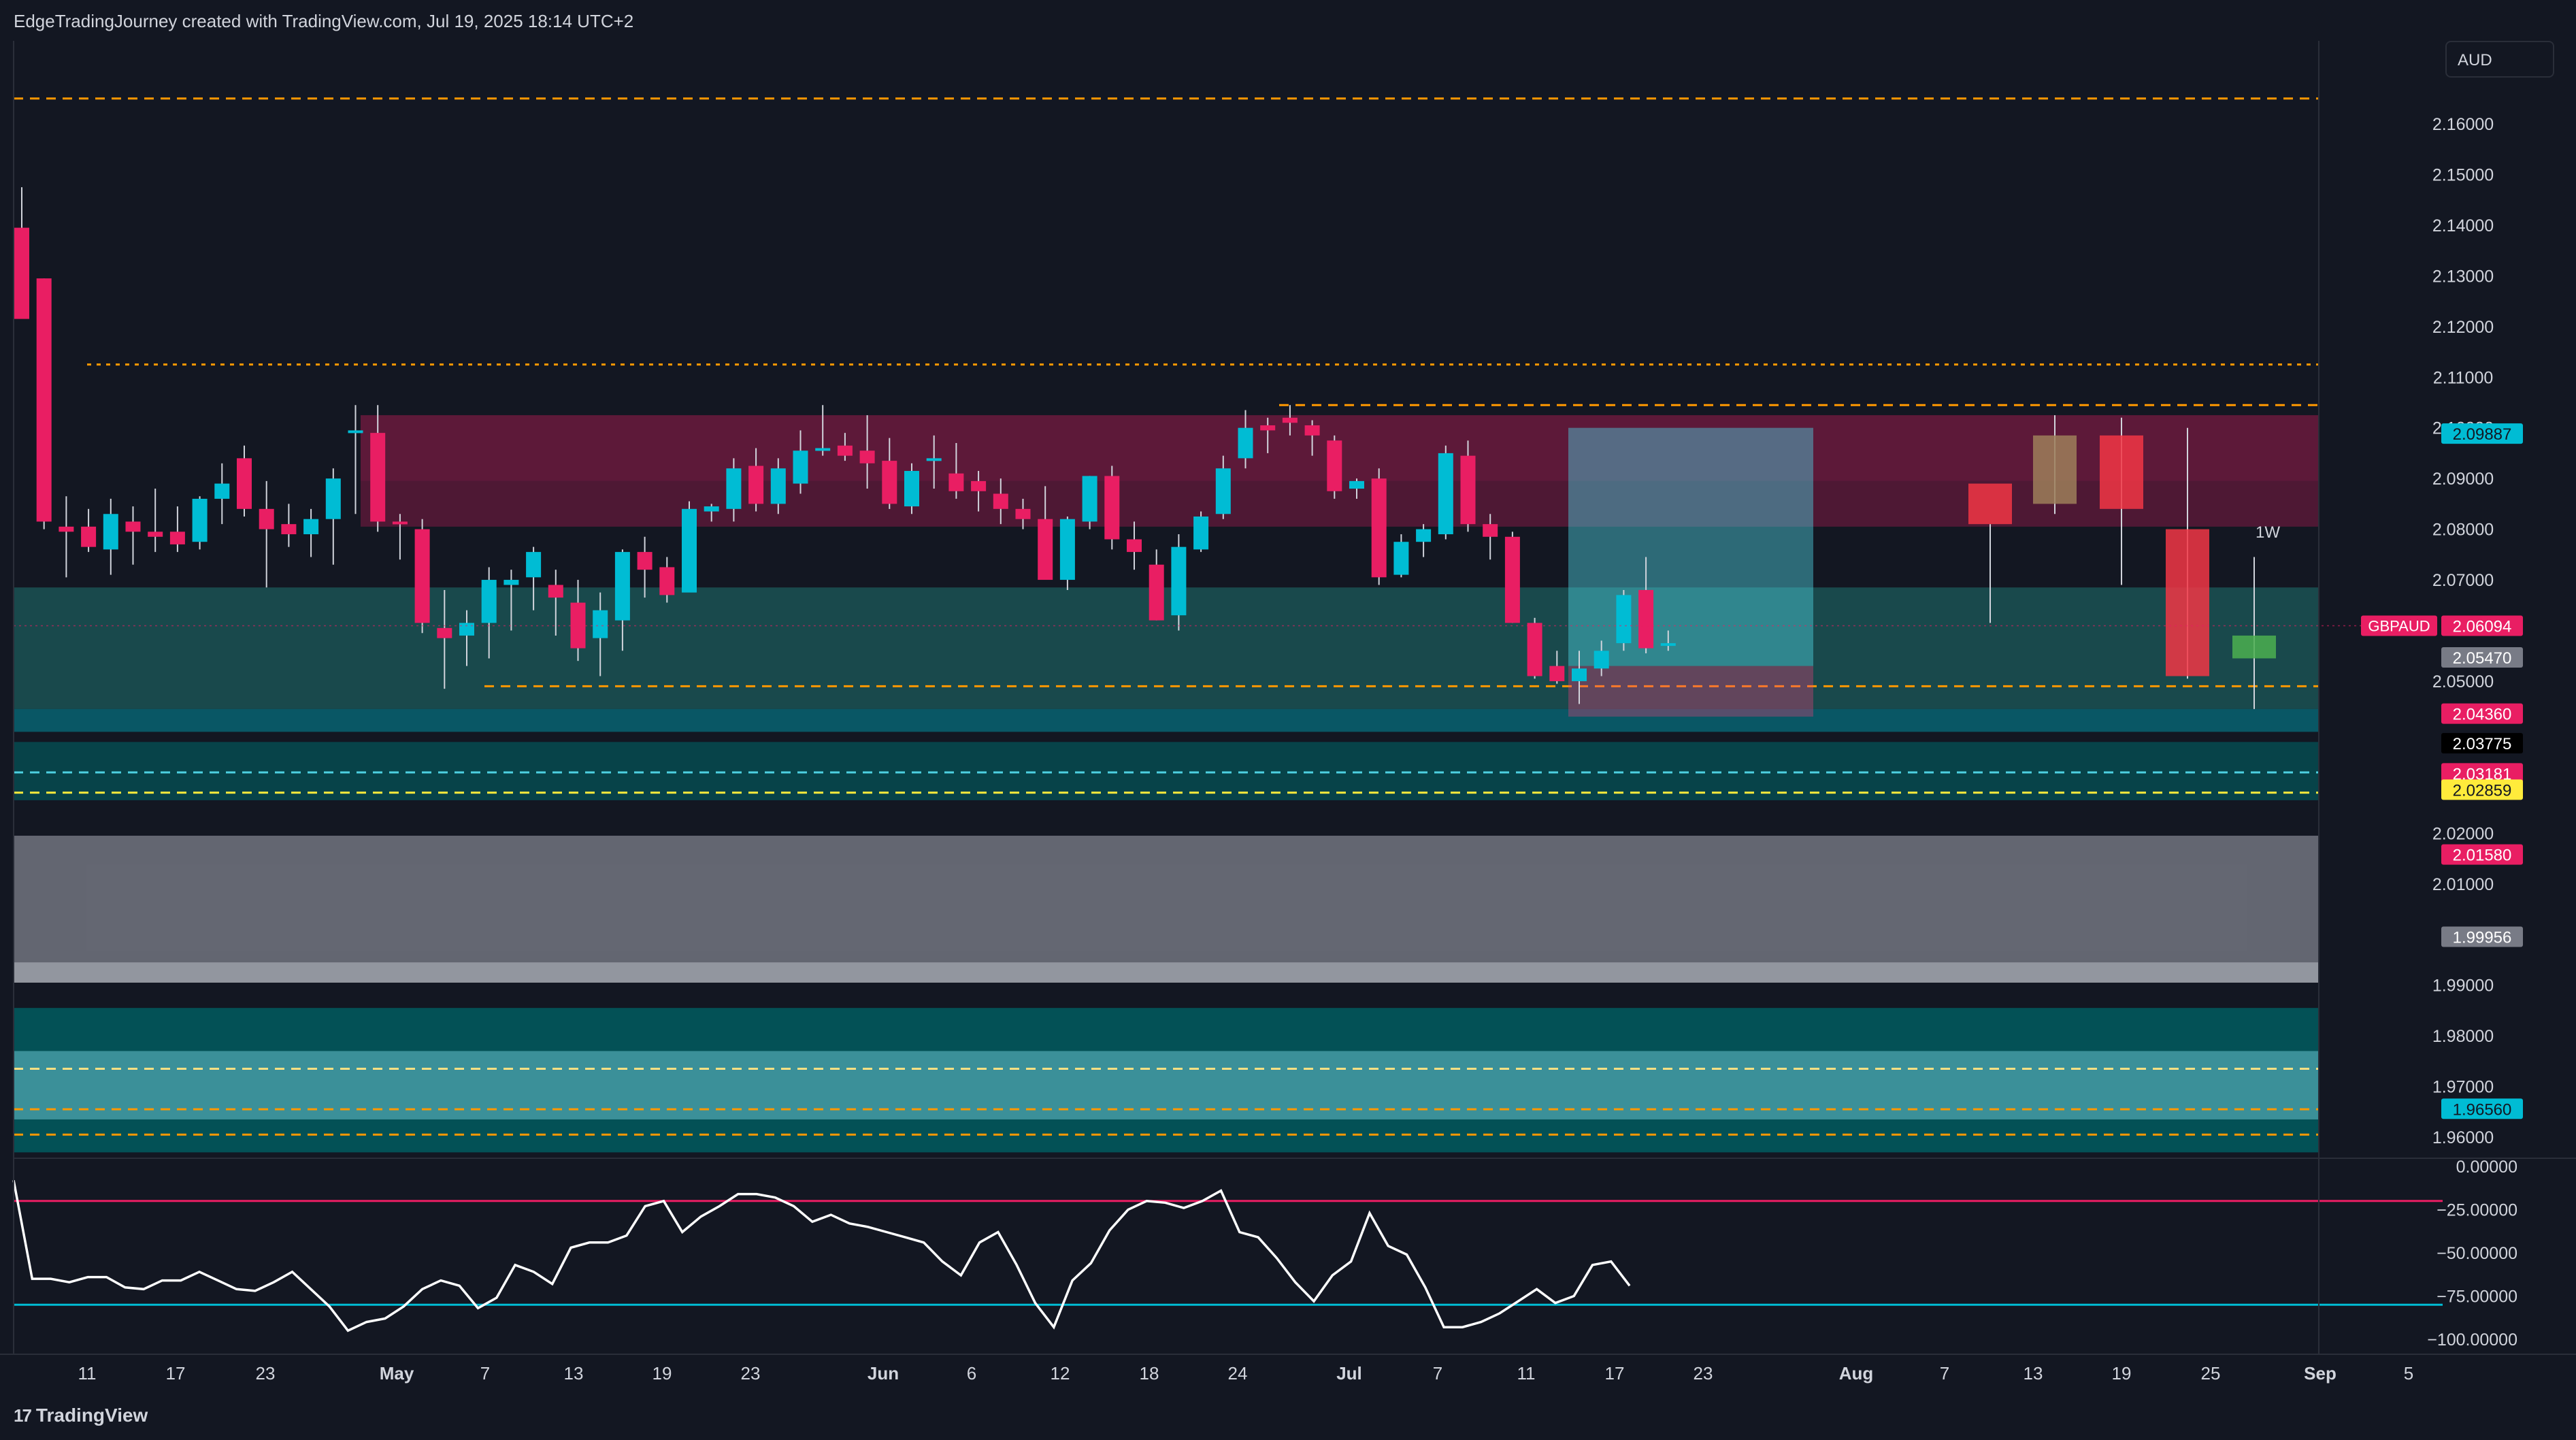  Describe the element at coordinates (2482, 936) in the screenshot. I see `price-label: 1.99956` at that location.